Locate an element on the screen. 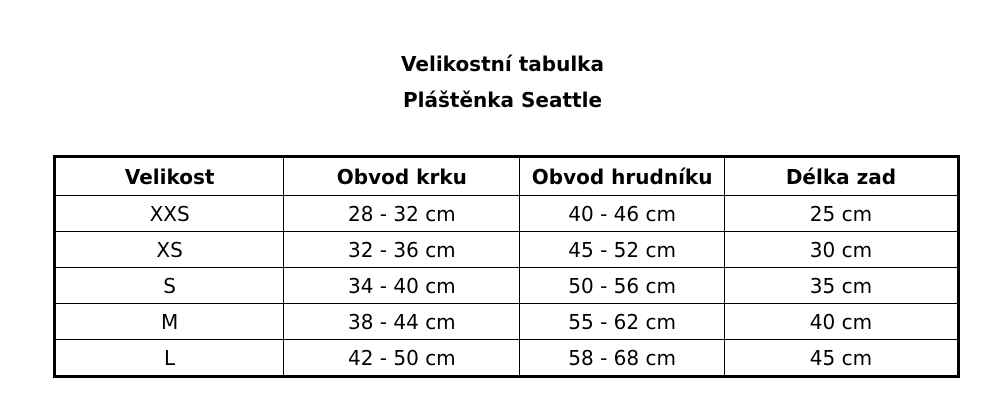  header-cell: Obvod krku is located at coordinates (402, 176).